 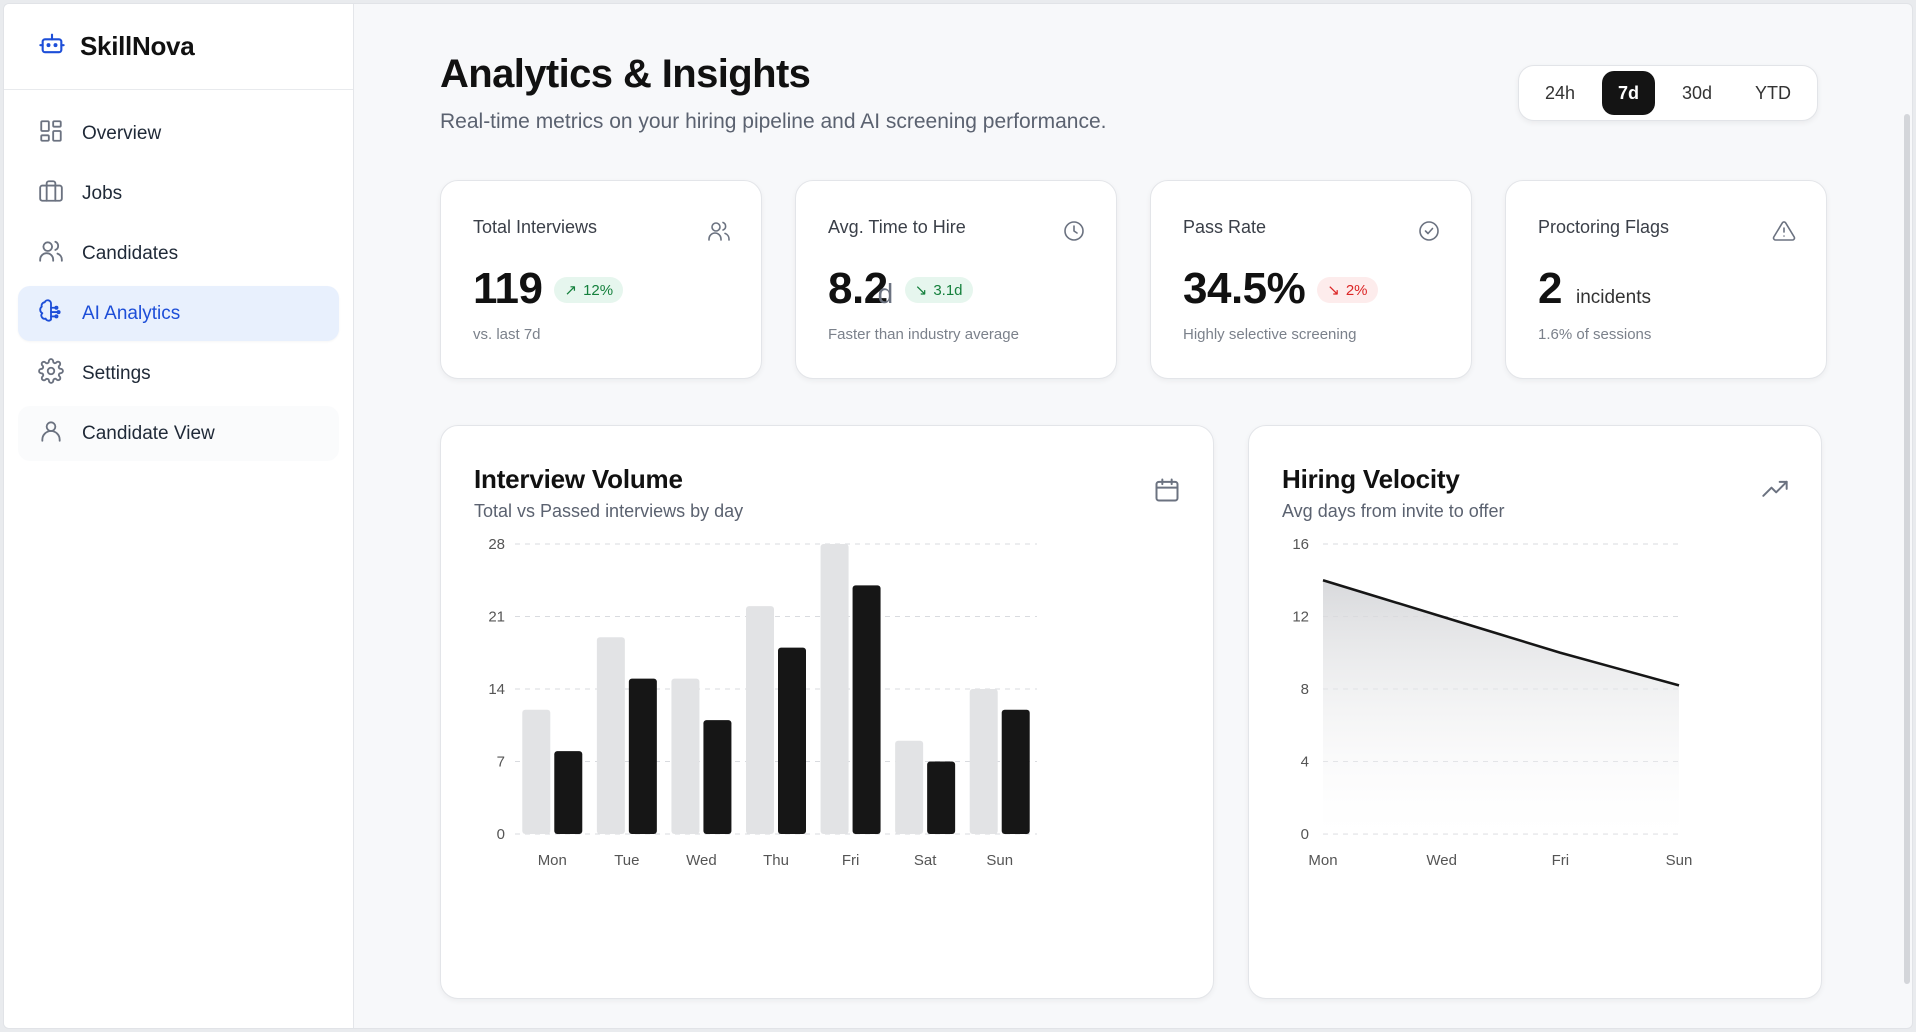 I want to click on check-circle-icon, so click(x=1429, y=231).